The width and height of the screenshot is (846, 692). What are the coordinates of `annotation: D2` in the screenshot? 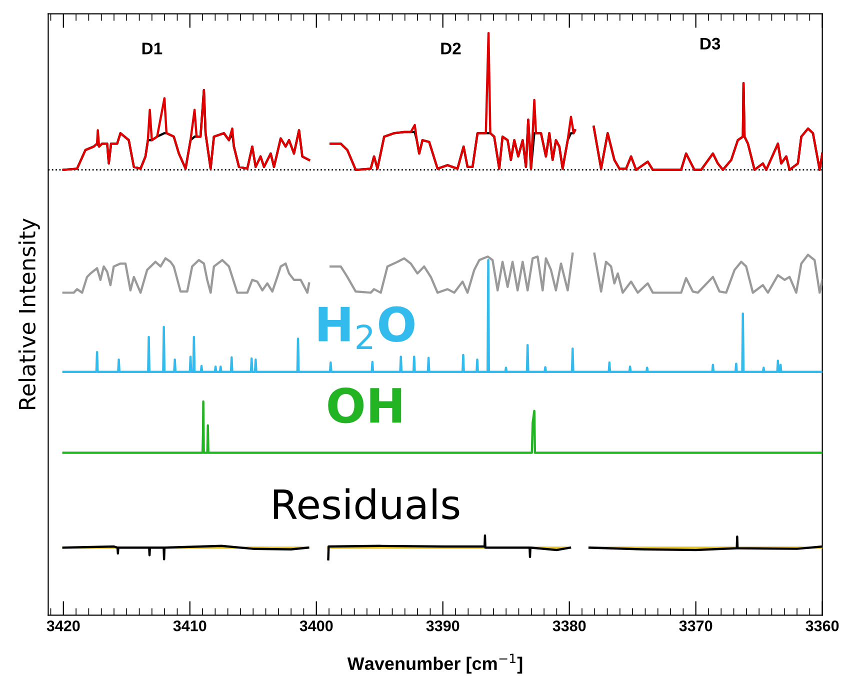 It's located at (451, 48).